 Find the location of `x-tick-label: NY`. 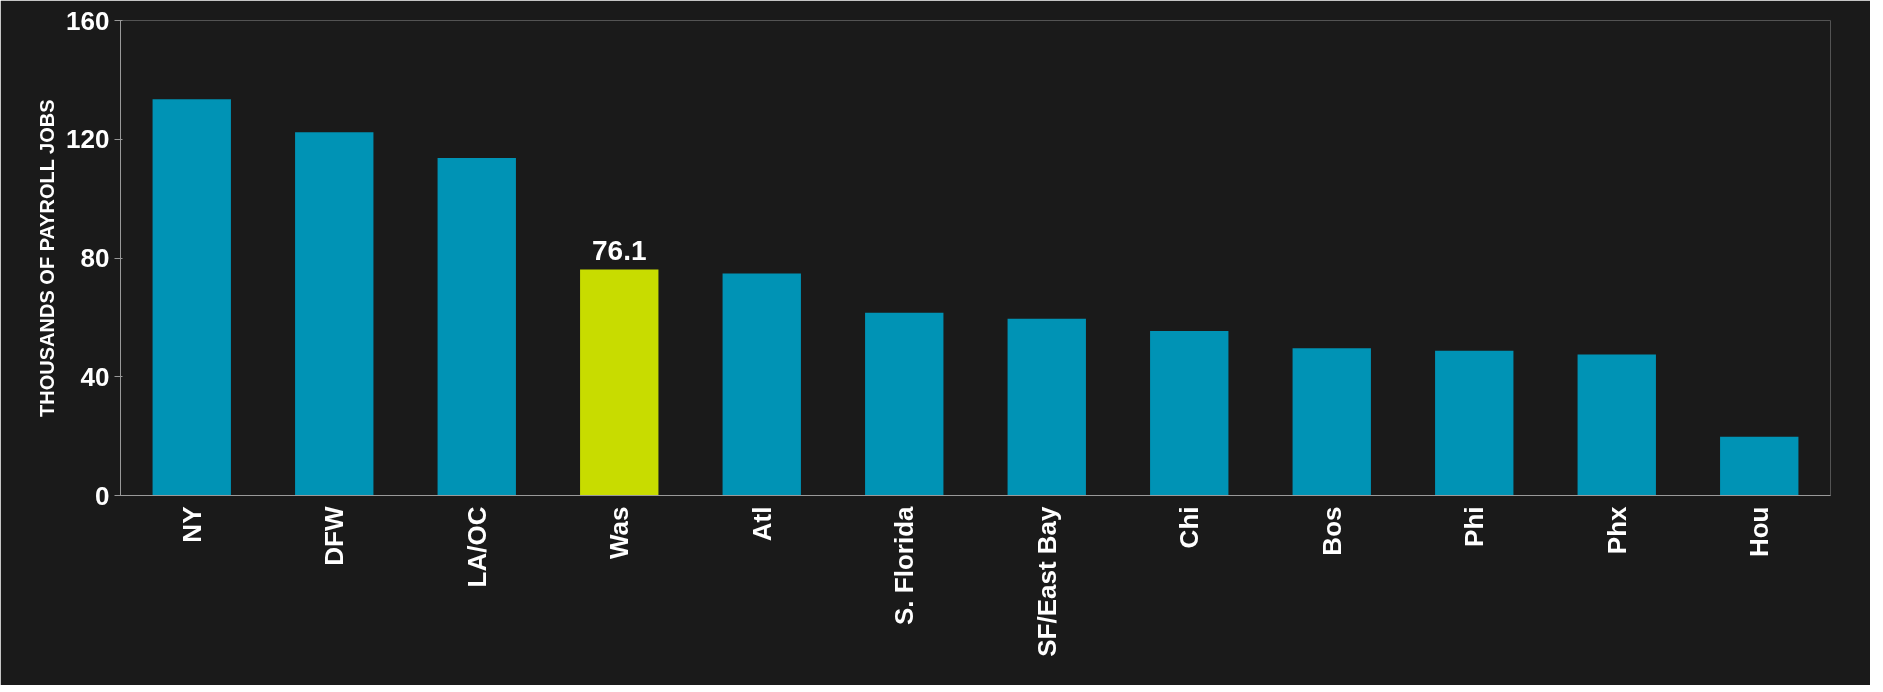

x-tick-label: NY is located at coordinates (191, 524).